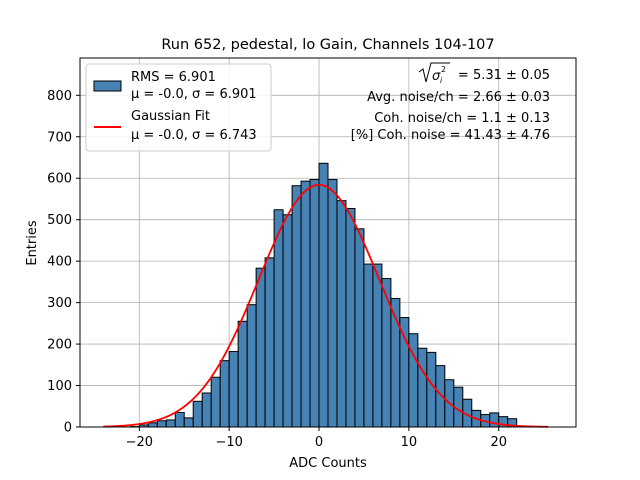 The image size is (640, 480). Describe the element at coordinates (328, 463) in the screenshot. I see `x-axis-label: ADC Counts` at that location.